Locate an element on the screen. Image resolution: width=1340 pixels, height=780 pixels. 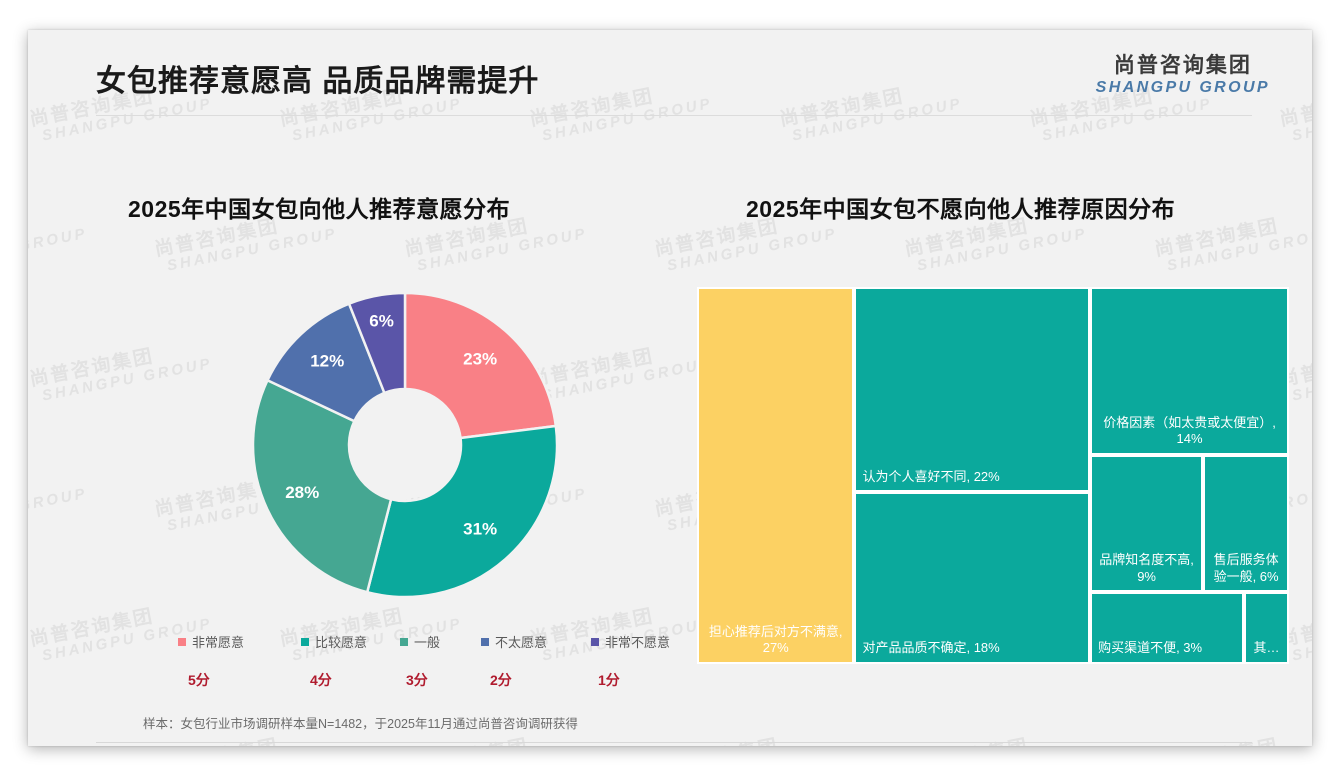
treemap-tile: 购买渠道不便, 3% is located at coordinates (1167, 628).